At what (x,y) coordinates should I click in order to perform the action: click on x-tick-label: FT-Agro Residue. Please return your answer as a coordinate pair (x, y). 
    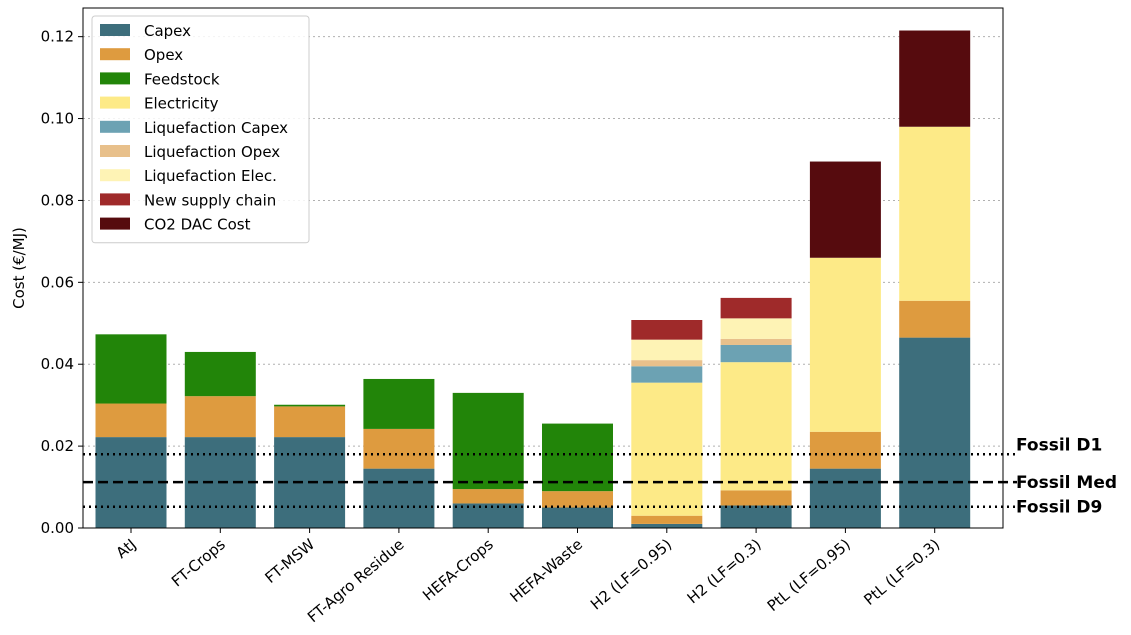
    Looking at the image, I should click on (356, 580).